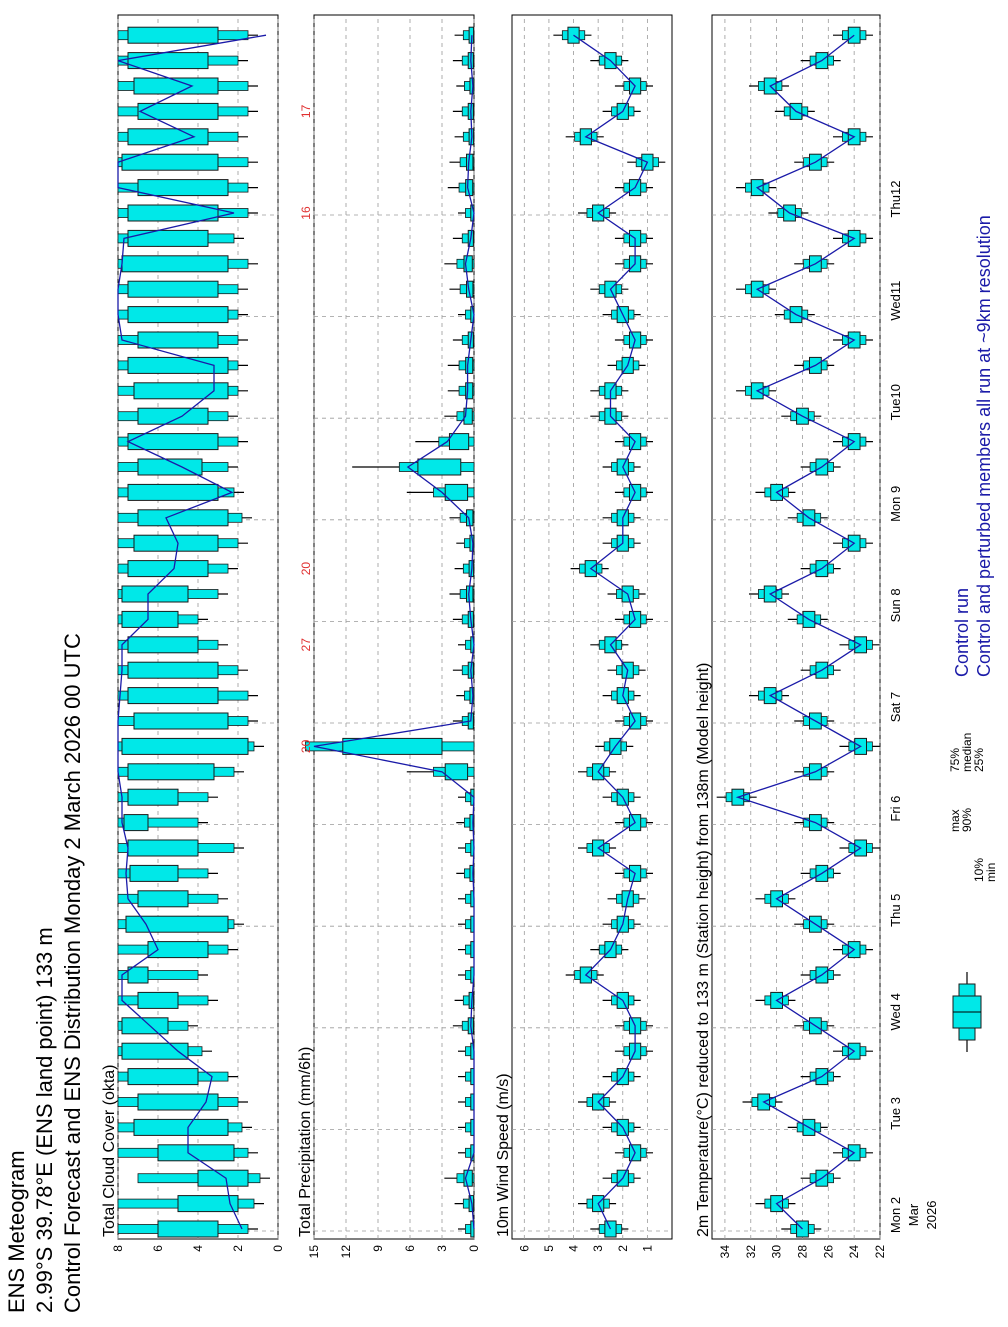  I want to click on y-tick-label: 24, so click(854, 1252).